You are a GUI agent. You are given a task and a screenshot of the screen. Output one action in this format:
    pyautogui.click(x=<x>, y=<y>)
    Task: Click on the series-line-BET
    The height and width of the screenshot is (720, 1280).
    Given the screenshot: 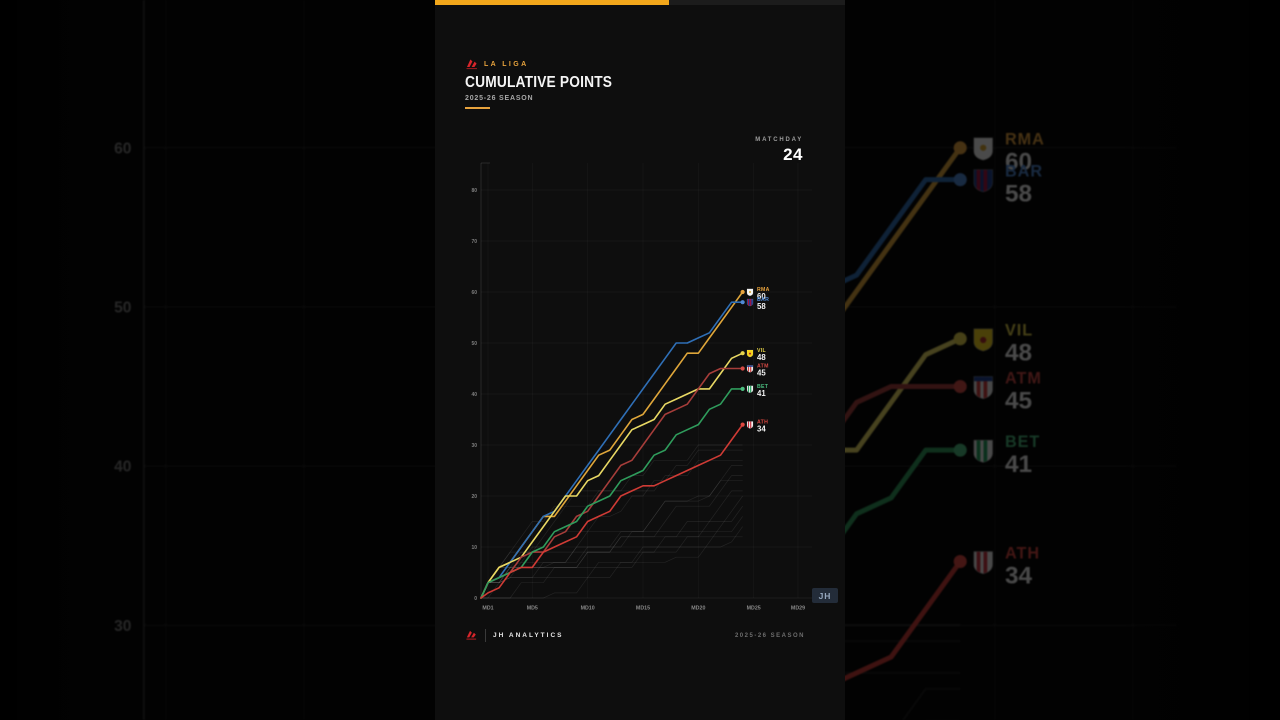 What is the action you would take?
    pyautogui.click(x=612, y=493)
    